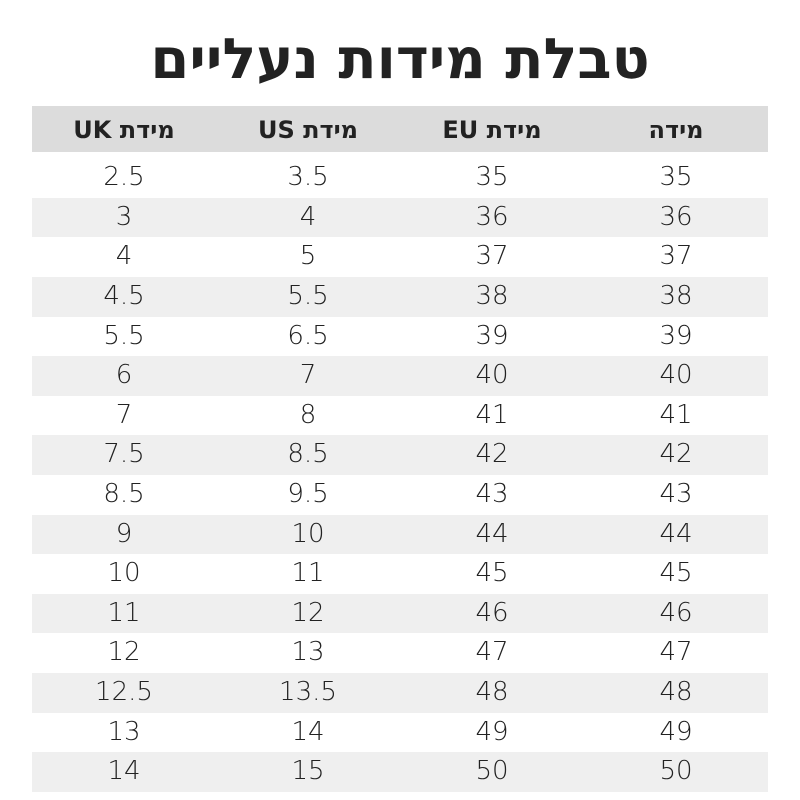 The height and width of the screenshot is (800, 800). I want to click on table-cell: 8, so click(308, 414).